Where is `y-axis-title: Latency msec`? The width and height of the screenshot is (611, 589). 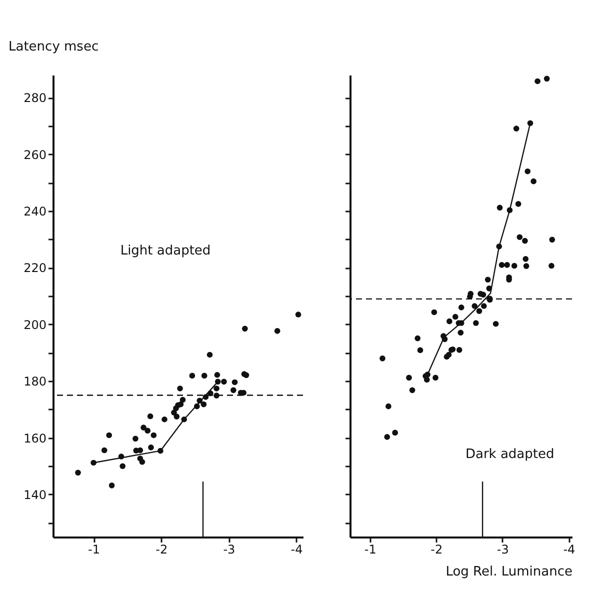 y-axis-title: Latency msec is located at coordinates (53, 47).